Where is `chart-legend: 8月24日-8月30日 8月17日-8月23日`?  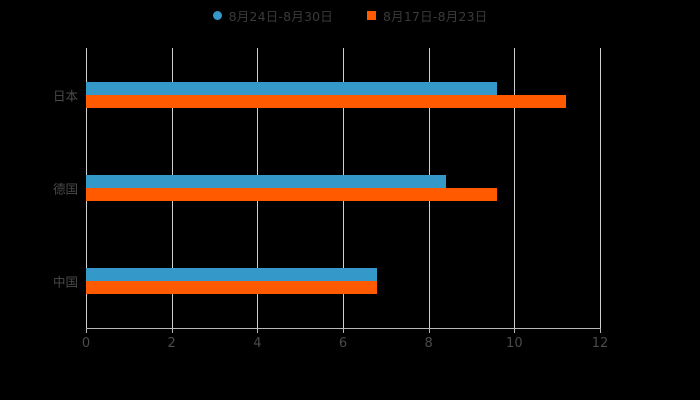
chart-legend: 8月24日-8月30日 8月17日-8月23日 is located at coordinates (350, 15).